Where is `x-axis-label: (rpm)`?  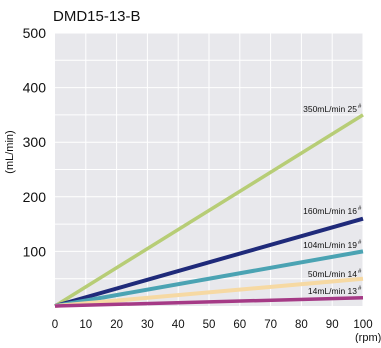
x-axis-label: (rpm) is located at coordinates (368, 337).